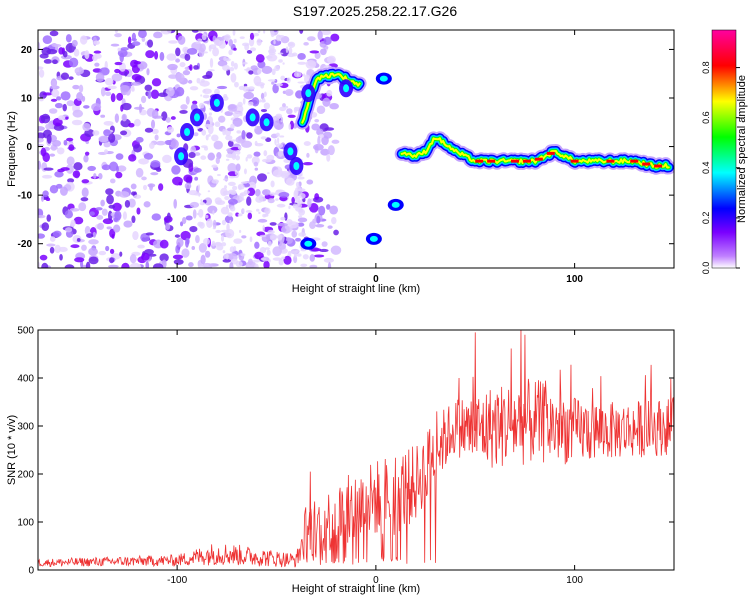  I want to click on snr-peak, so click(310, 500).